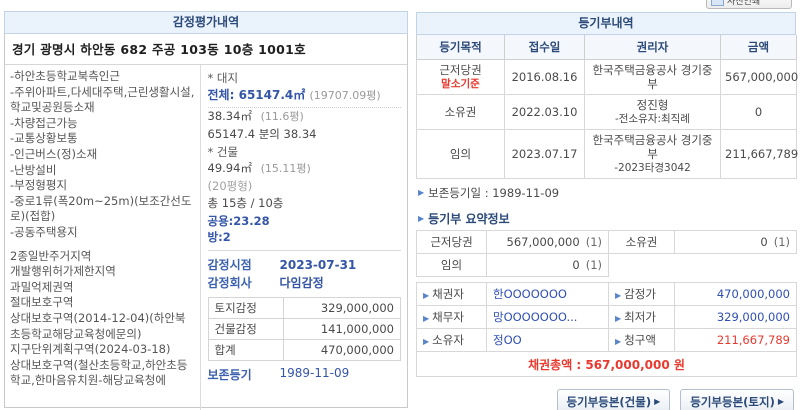  What do you see at coordinates (229, 282) in the screenshot?
I see `appraisal-company-label: 감정회사` at bounding box center [229, 282].